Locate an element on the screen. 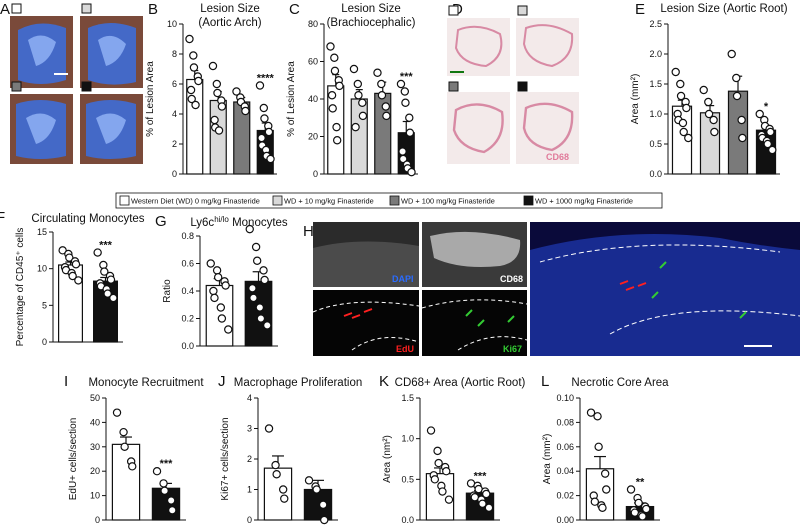 This screenshot has height=530, width=800. chart-title: Lesion Size is located at coordinates (370, 9).